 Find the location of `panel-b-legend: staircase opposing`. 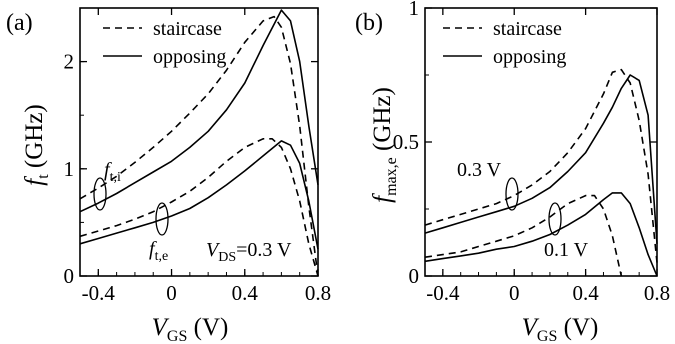

panel-b-legend: staircase opposing is located at coordinates (504, 43).